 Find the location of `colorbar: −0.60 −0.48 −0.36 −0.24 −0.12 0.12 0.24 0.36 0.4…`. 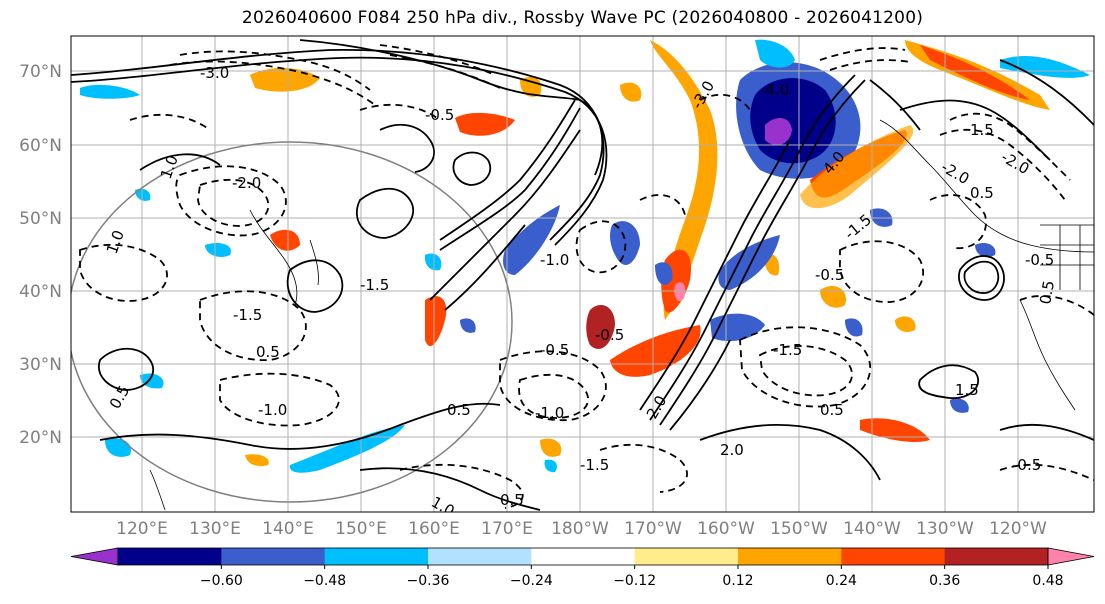

colorbar: −0.60 −0.48 −0.36 −0.24 −0.12 0.12 0.24 0.36 0.4… is located at coordinates (582, 568).